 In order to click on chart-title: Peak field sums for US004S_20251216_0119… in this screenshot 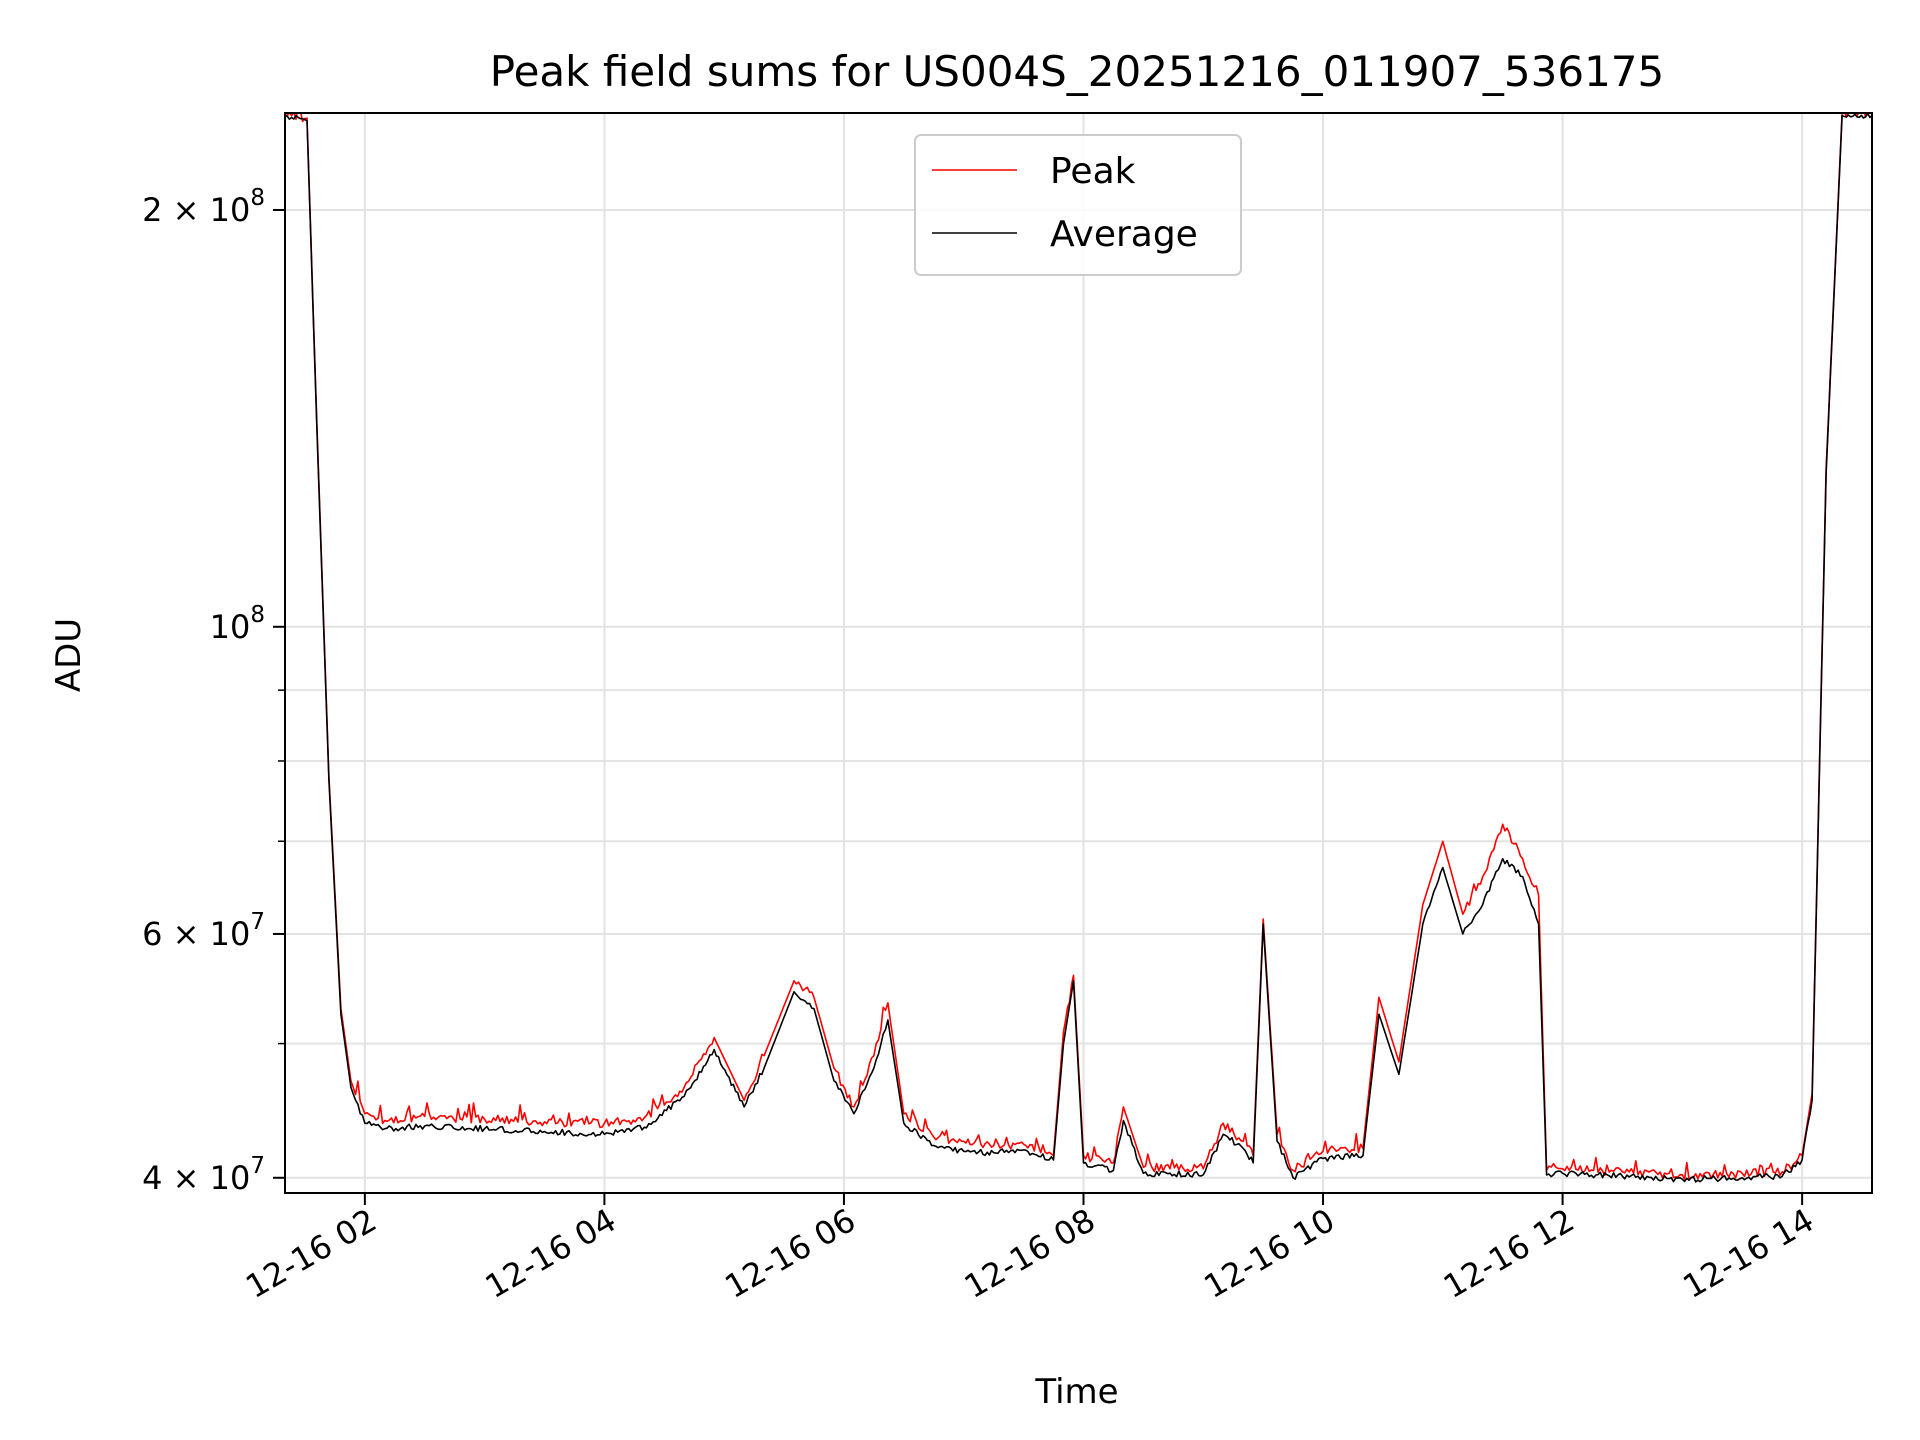, I will do `click(1077, 71)`.